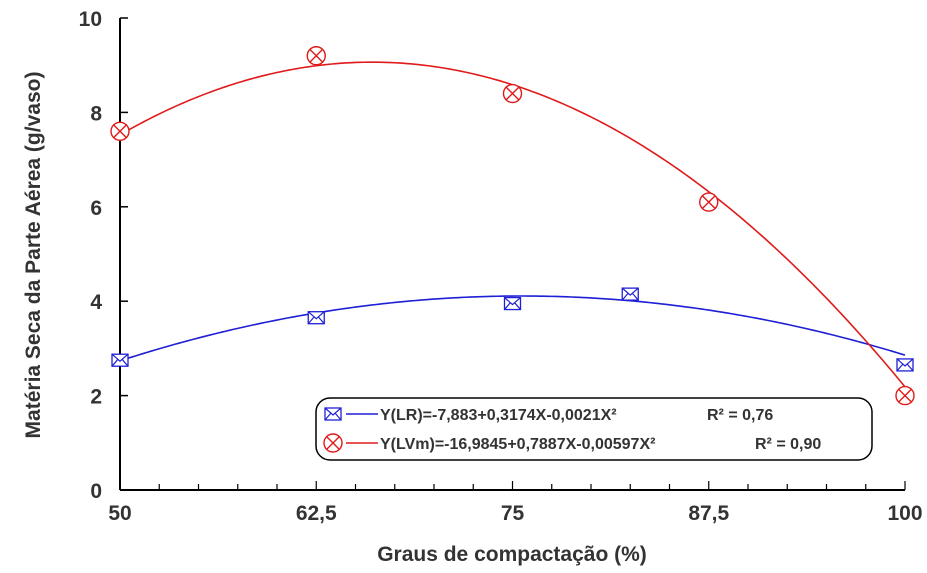 The image size is (927, 573). Describe the element at coordinates (740, 415) in the screenshot. I see `legend-r2-lr: R² = 0,76` at that location.